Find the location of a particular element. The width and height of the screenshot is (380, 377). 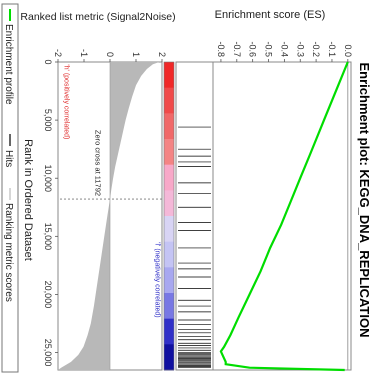

hits-panel is located at coordinates (188, 216).